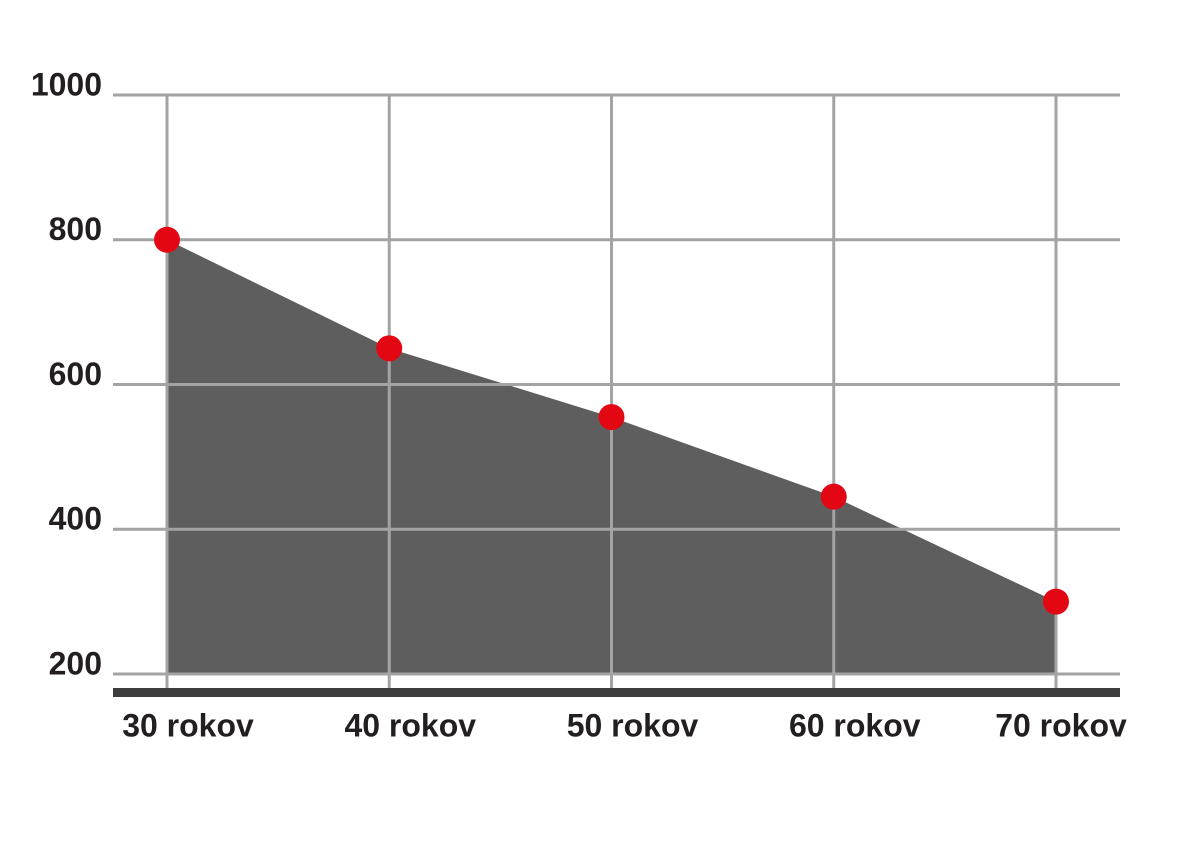 The image size is (1196, 842). What do you see at coordinates (75, 519) in the screenshot?
I see `y-tick-label: 400` at bounding box center [75, 519].